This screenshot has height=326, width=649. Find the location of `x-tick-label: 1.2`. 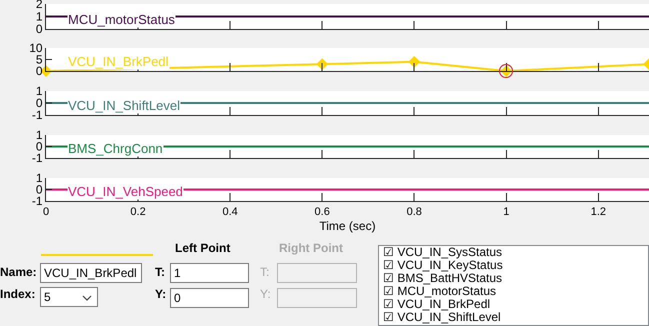

x-tick-label: 1.2 is located at coordinates (598, 212).